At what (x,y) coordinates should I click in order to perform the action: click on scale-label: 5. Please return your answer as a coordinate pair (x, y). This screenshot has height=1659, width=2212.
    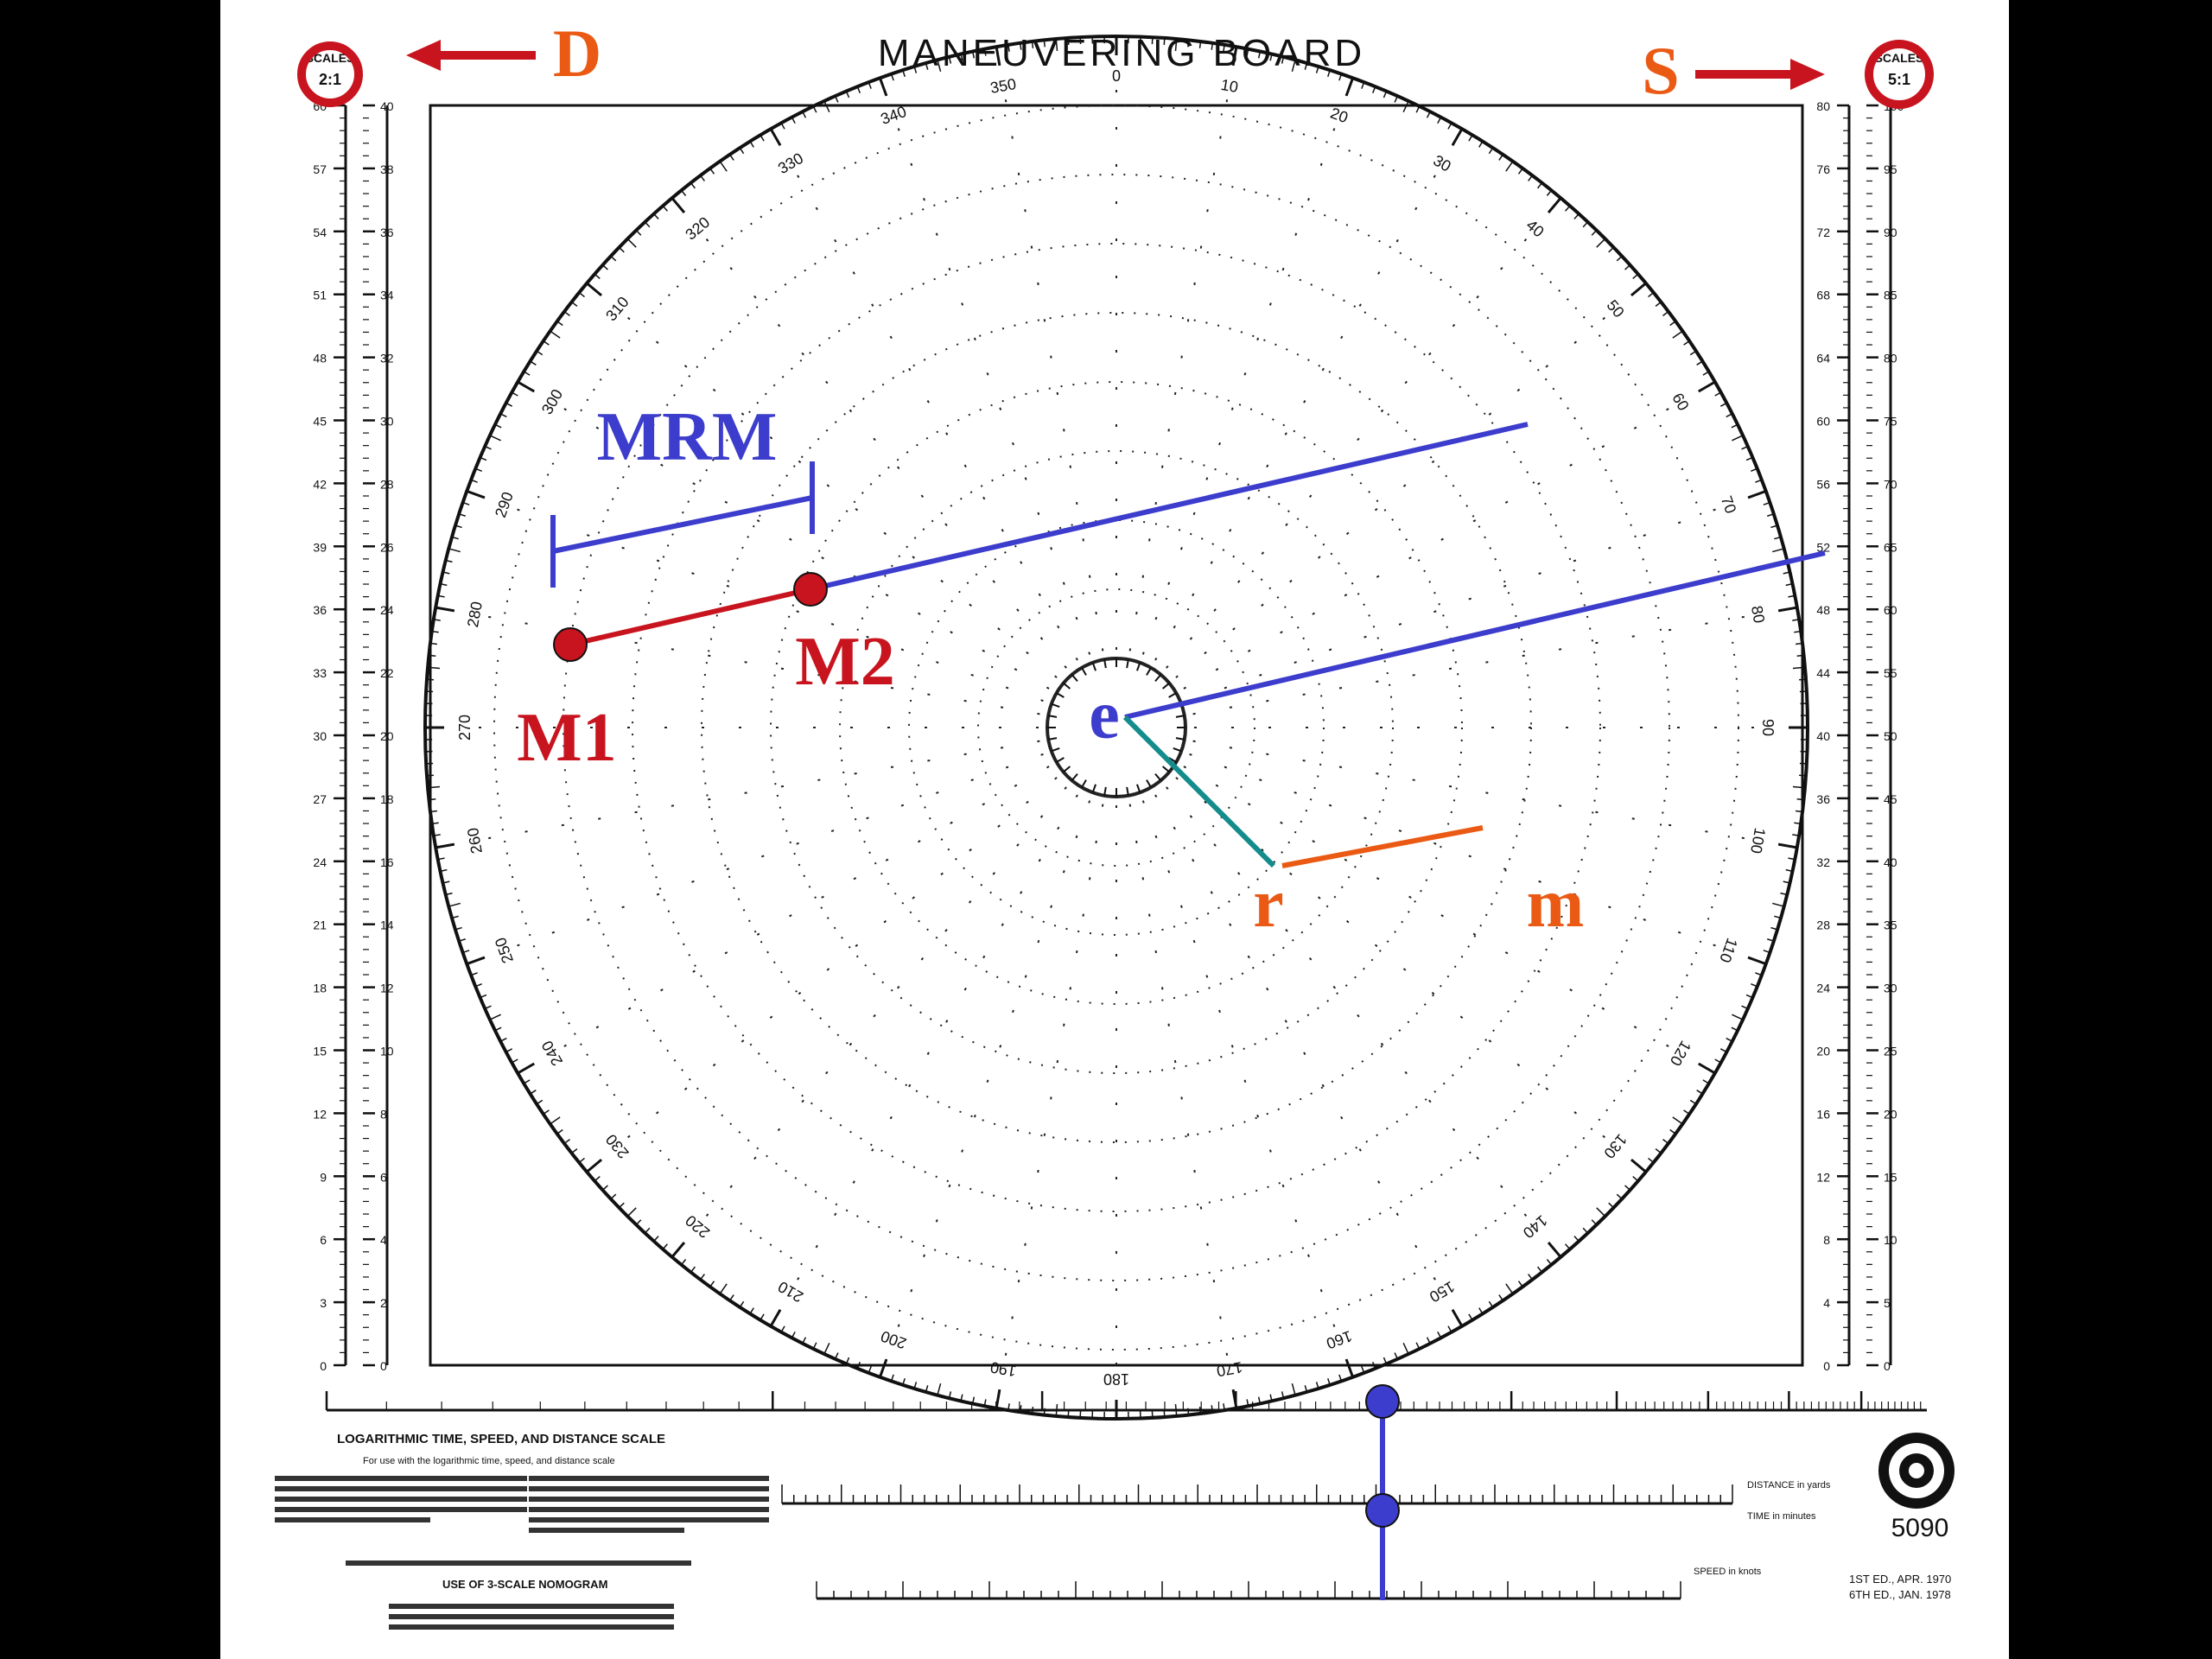
    Looking at the image, I should click on (1887, 1303).